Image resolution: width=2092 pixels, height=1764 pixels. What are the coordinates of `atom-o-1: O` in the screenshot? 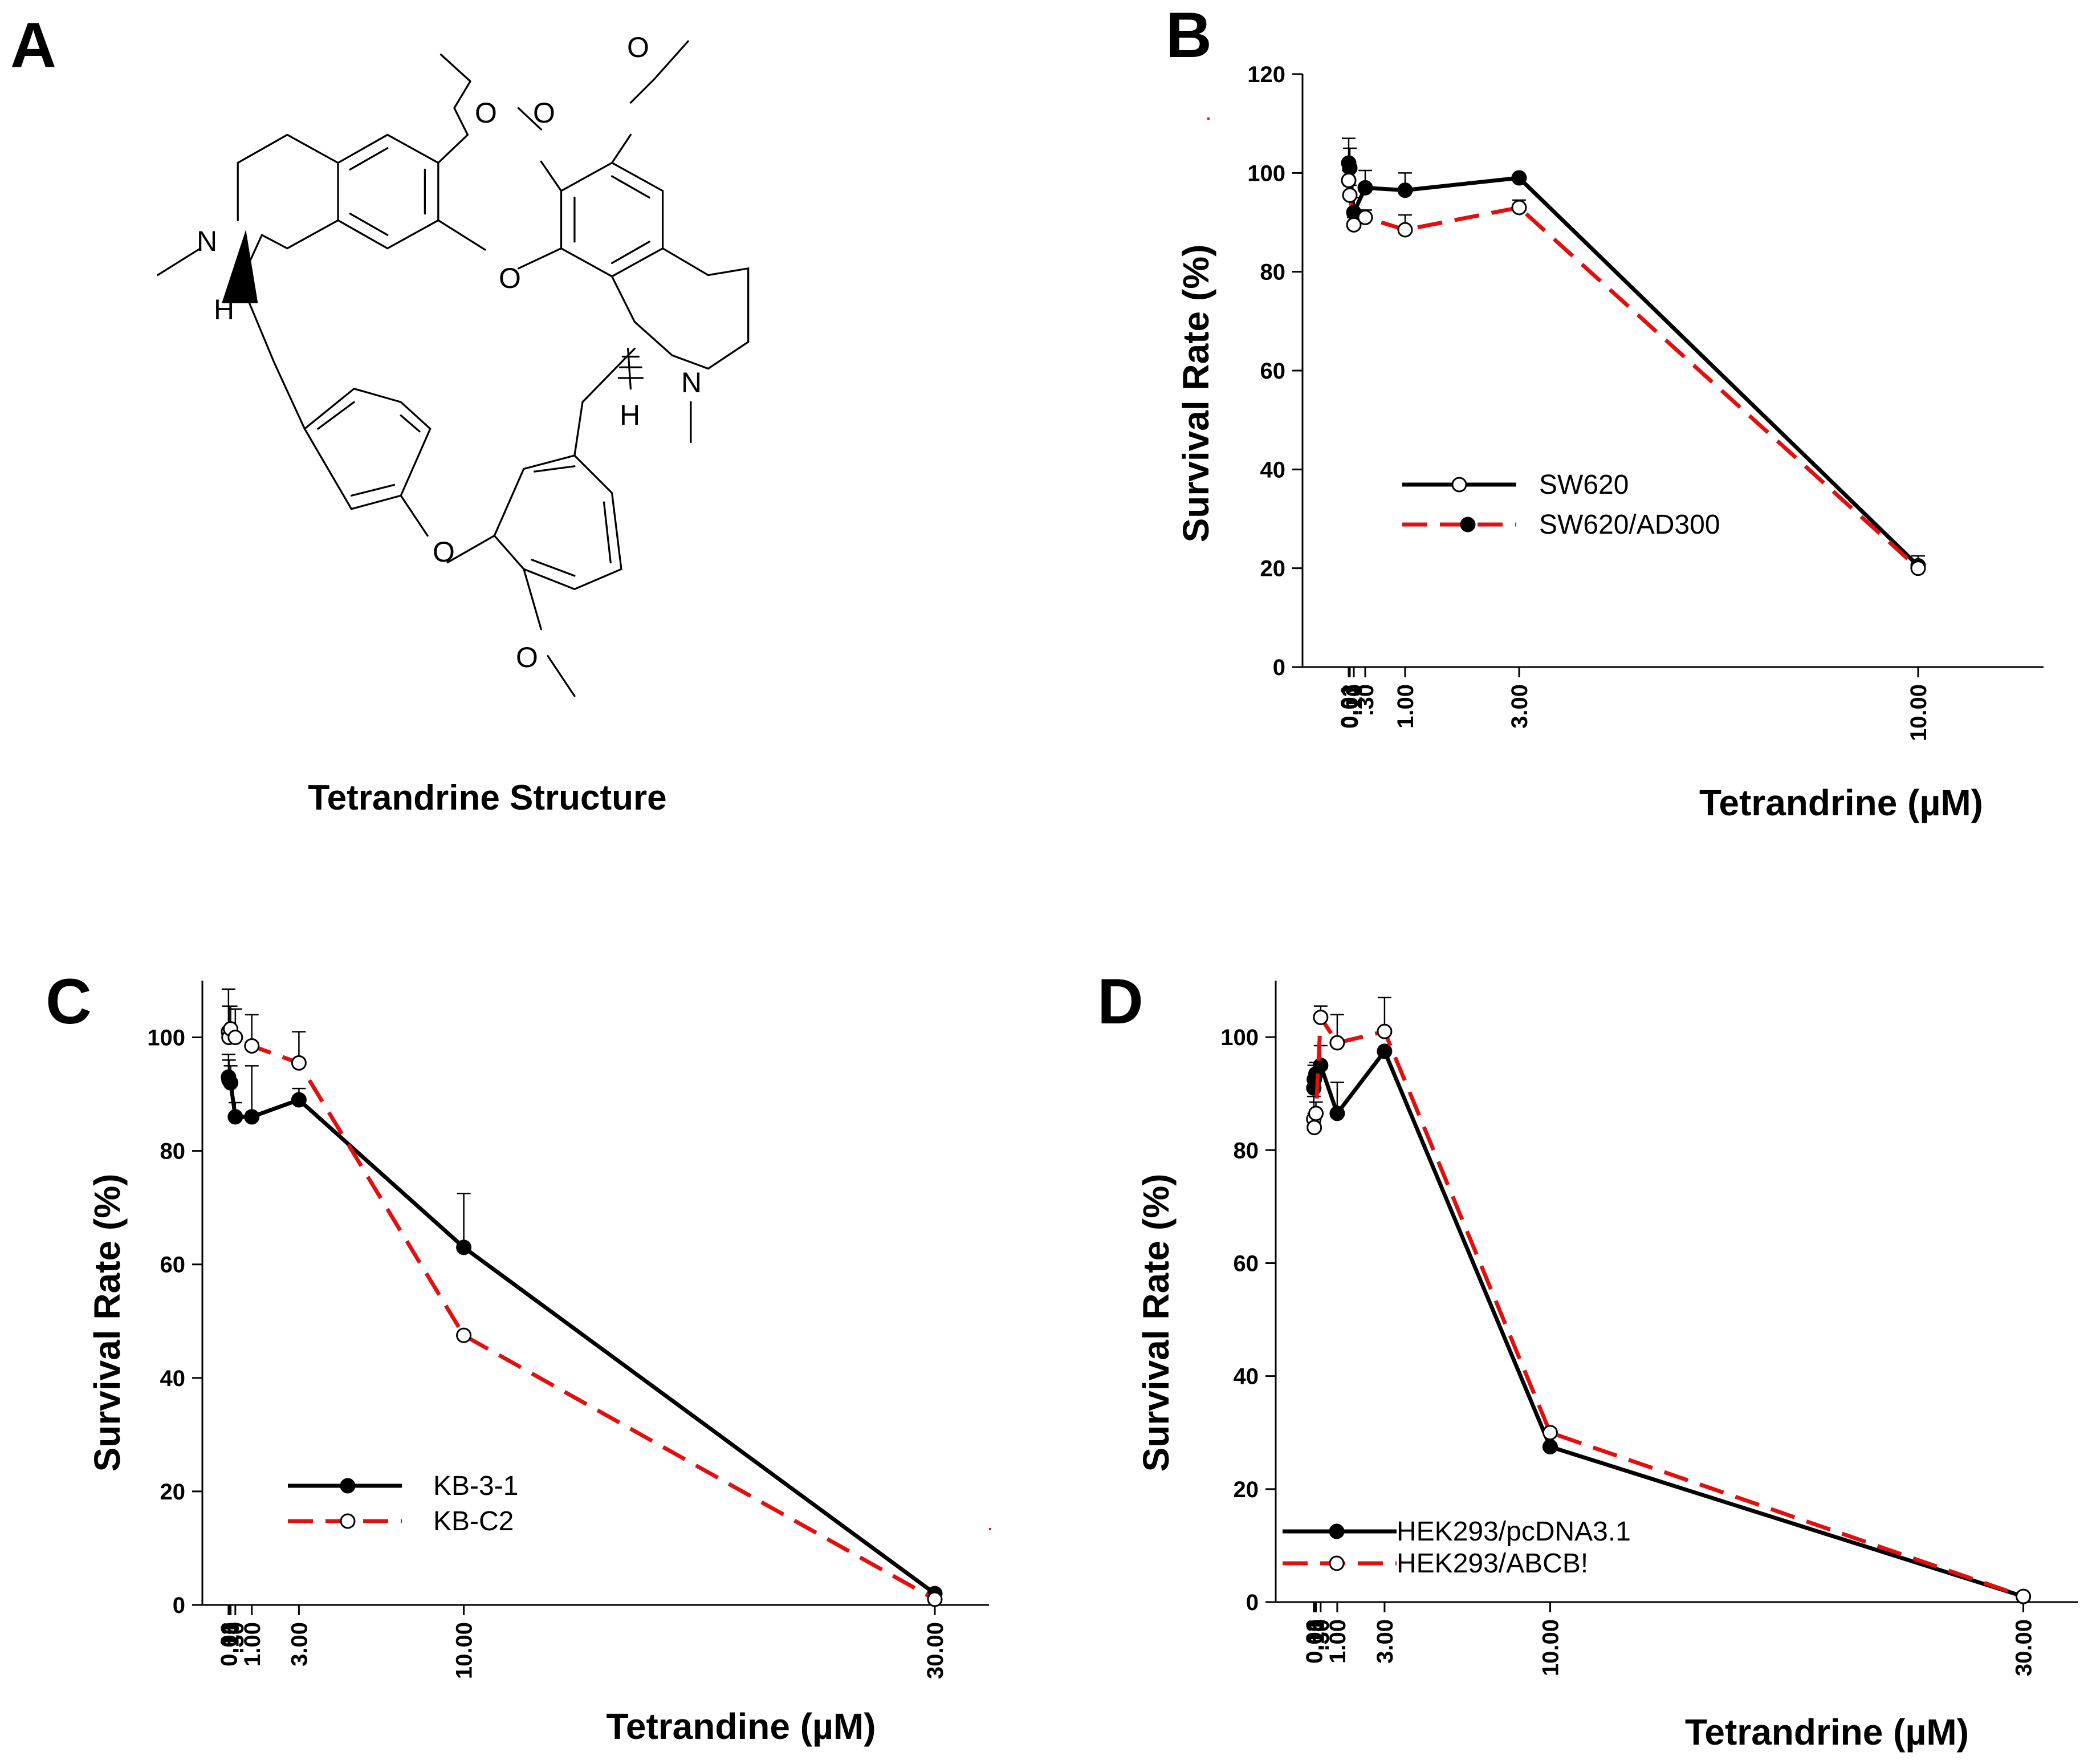 It's located at (486, 113).